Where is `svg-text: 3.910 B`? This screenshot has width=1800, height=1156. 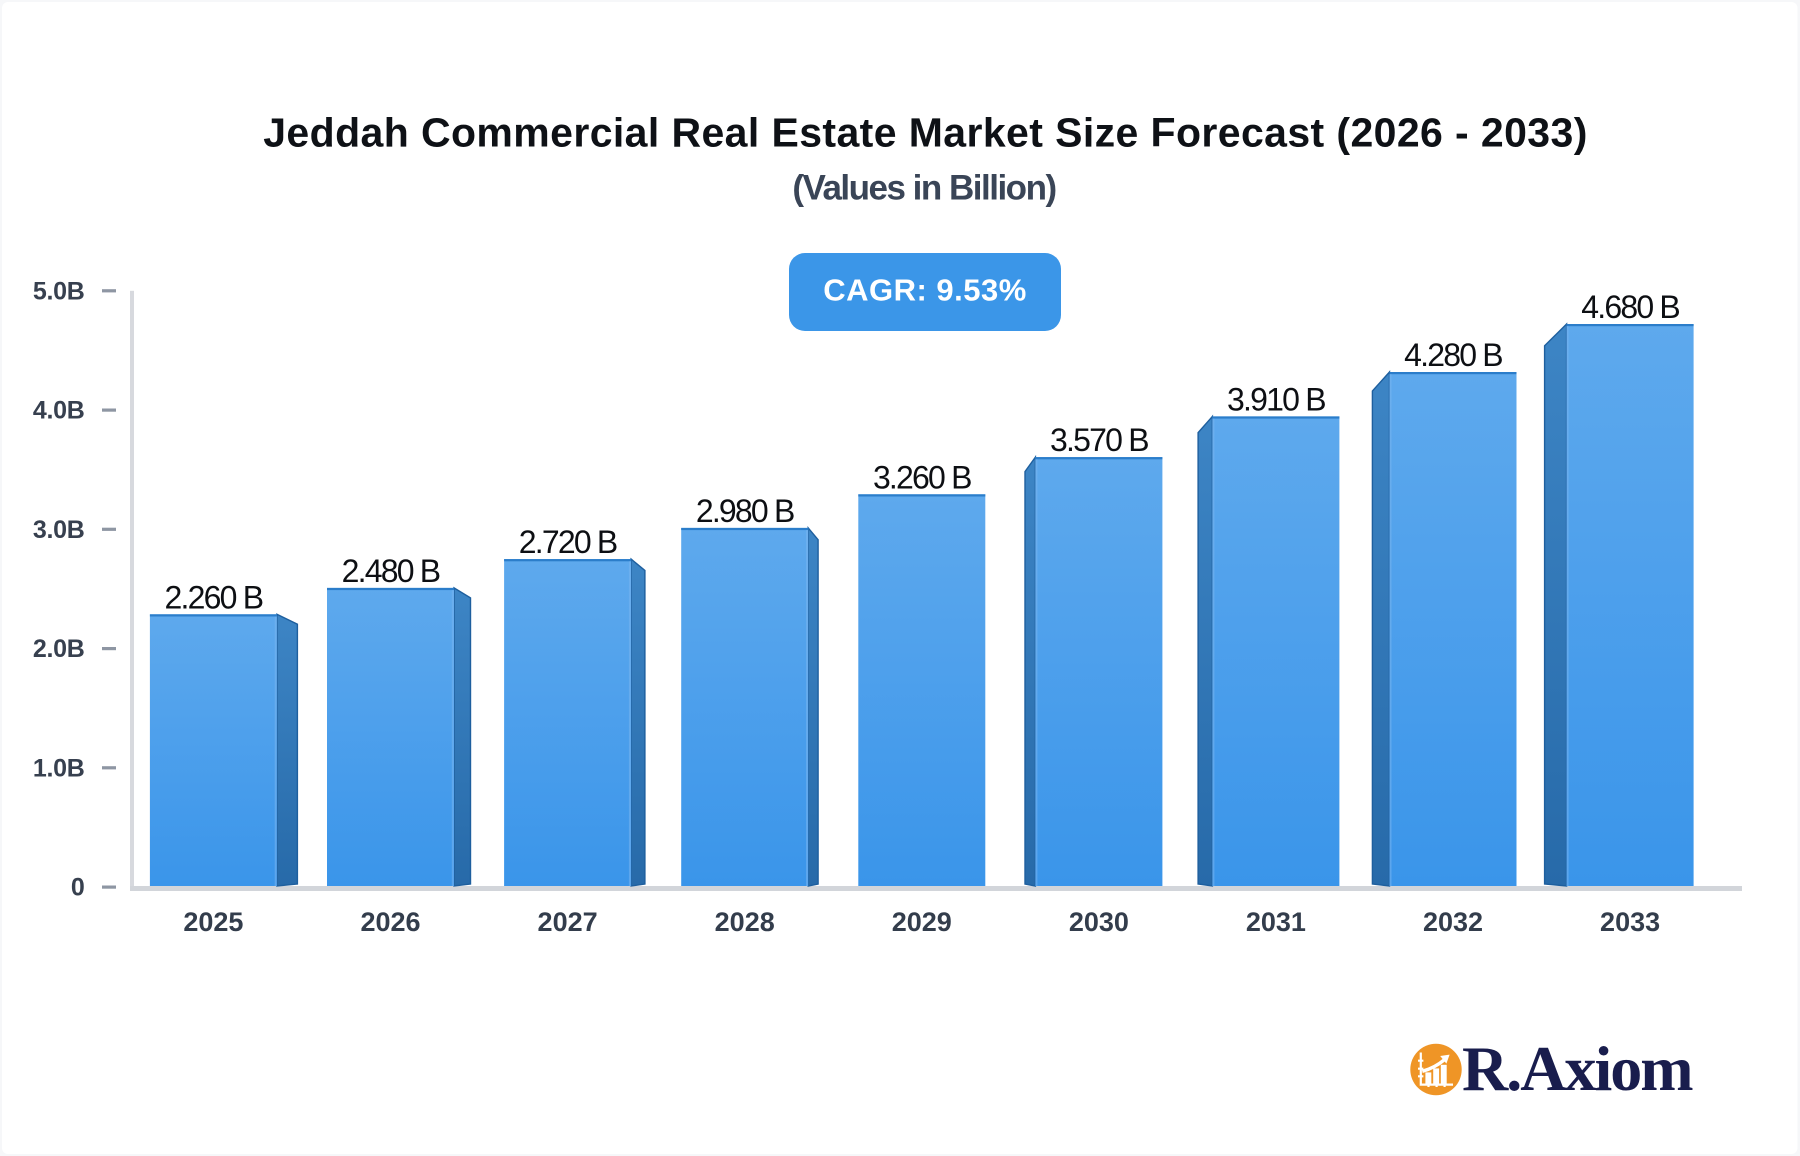
svg-text: 3.910 B is located at coordinates (1276, 399).